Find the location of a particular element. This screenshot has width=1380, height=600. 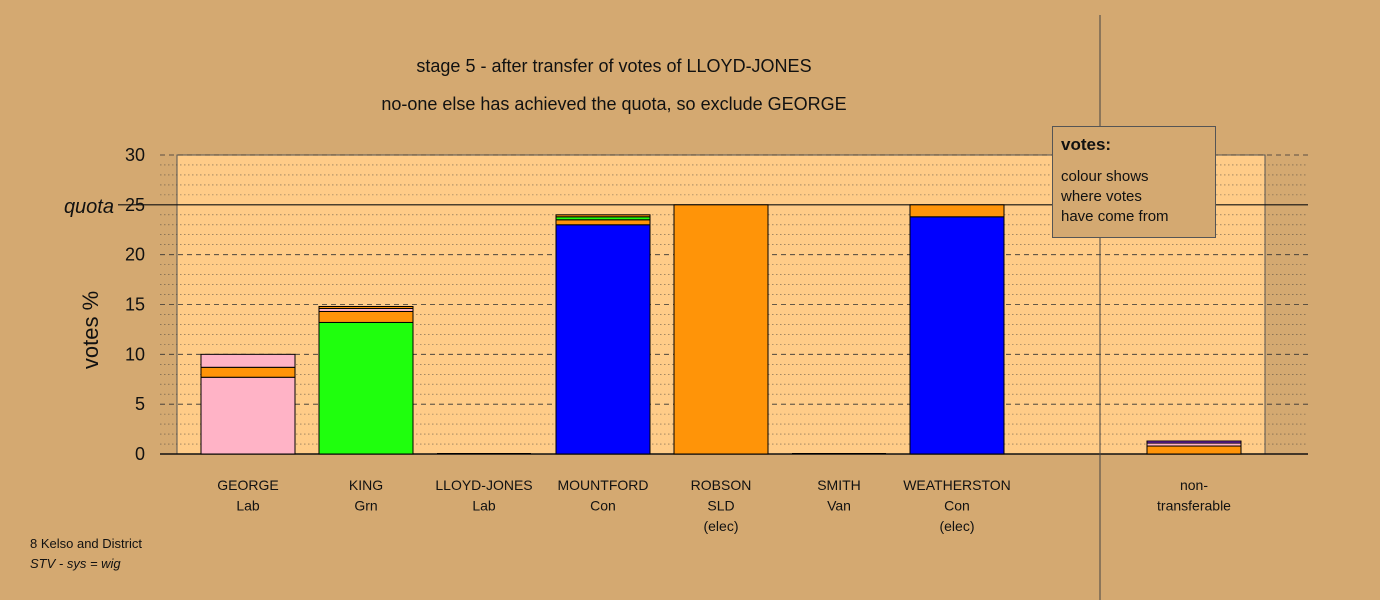

category-label: LLOYD-JONES is located at coordinates (483, 485).